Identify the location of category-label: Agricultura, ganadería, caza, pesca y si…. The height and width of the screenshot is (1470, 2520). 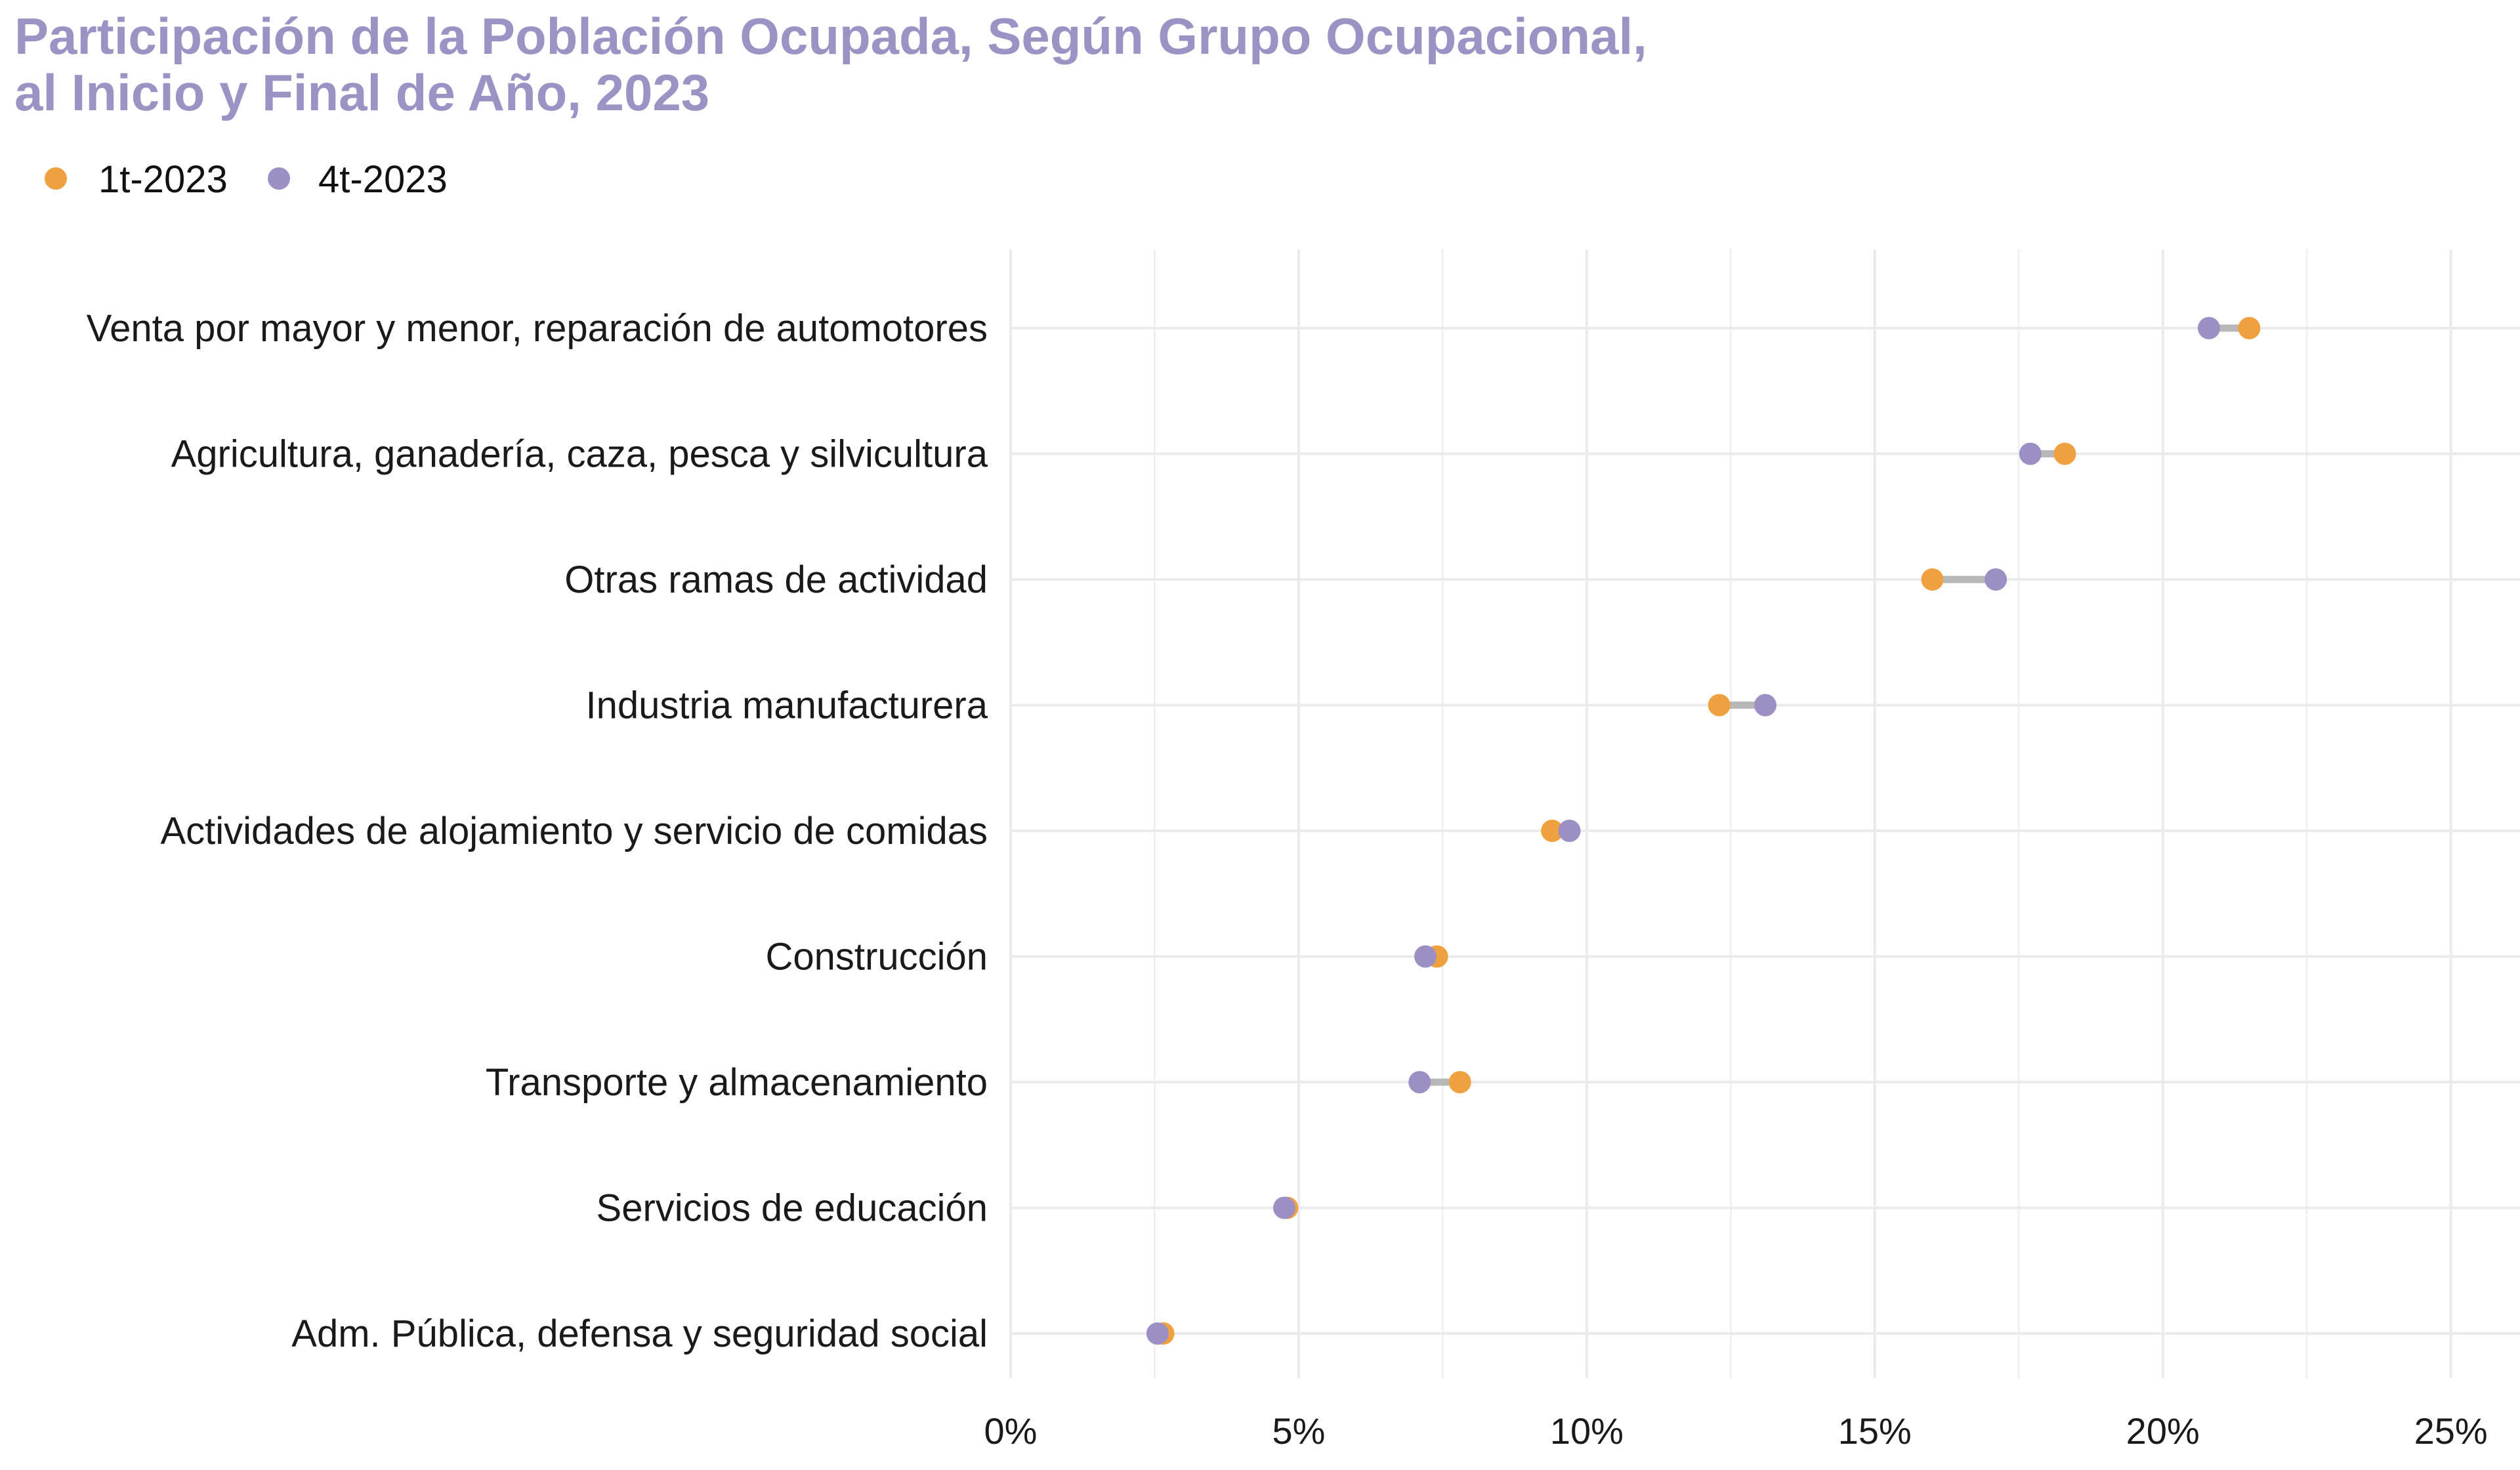
(579, 454).